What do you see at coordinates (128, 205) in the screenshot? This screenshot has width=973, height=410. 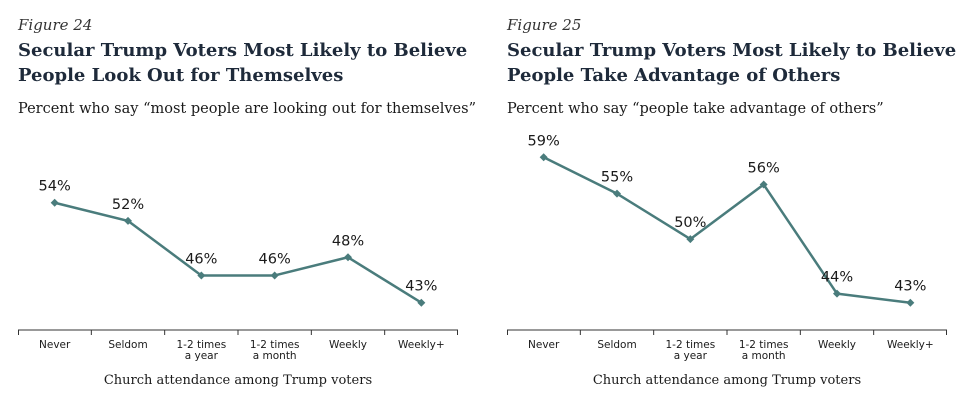 I see `data-label: 52%` at bounding box center [128, 205].